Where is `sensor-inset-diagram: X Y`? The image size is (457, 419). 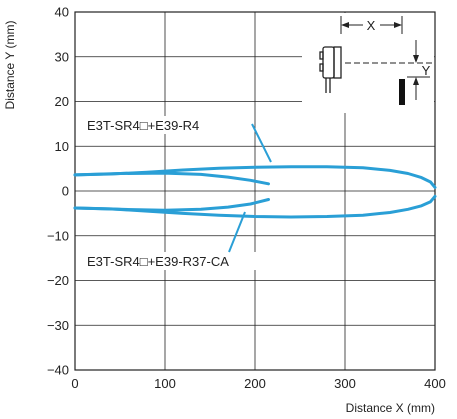 sensor-inset-diagram: X Y is located at coordinates (368, 63).